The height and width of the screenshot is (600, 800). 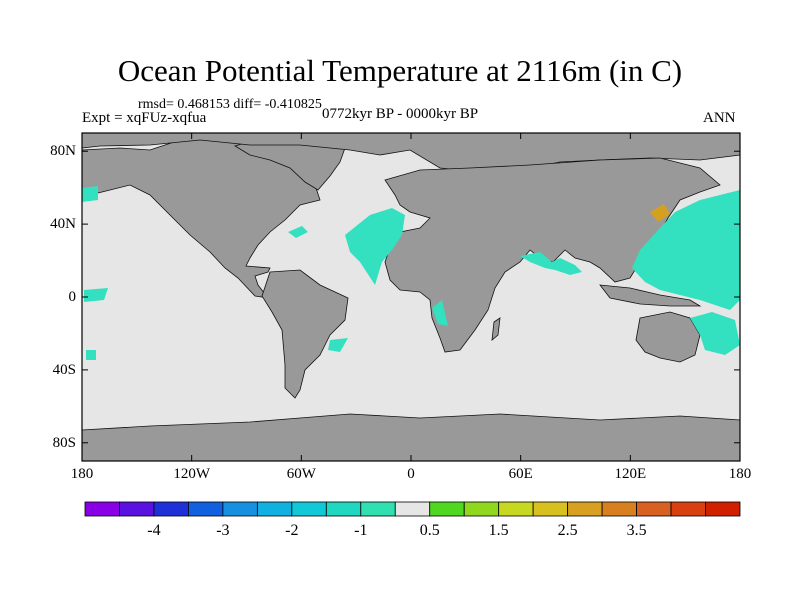 What do you see at coordinates (719, 118) in the screenshot?
I see `season-label: ANN` at bounding box center [719, 118].